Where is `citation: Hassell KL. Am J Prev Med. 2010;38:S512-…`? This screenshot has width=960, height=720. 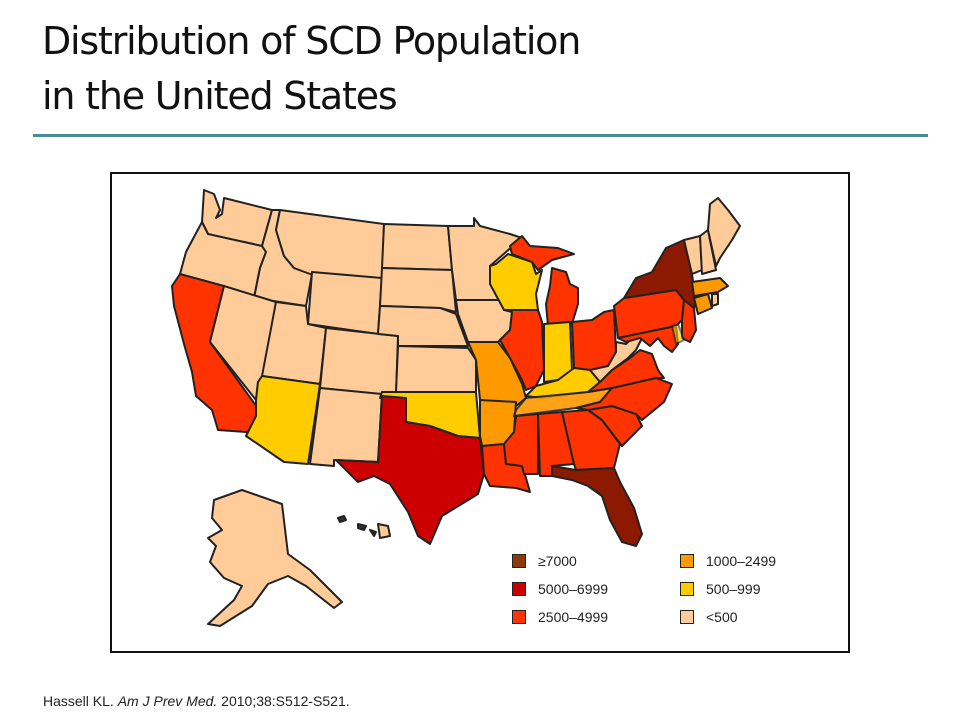
citation: Hassell KL. Am J Prev Med. 2010;38:S512-… is located at coordinates (196, 701).